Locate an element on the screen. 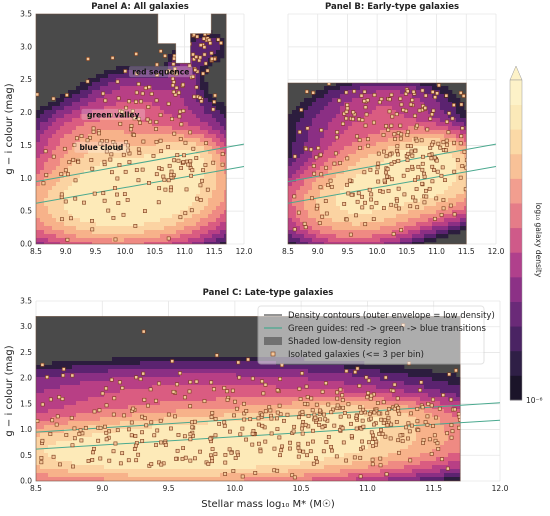 The width and height of the screenshot is (550, 516). x-tick-label: 9.5 is located at coordinates (347, 251).